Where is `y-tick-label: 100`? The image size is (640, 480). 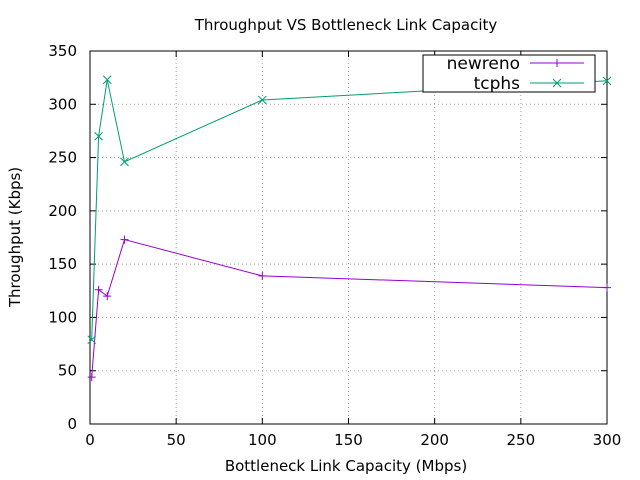
y-tick-label: 100 is located at coordinates (62, 317).